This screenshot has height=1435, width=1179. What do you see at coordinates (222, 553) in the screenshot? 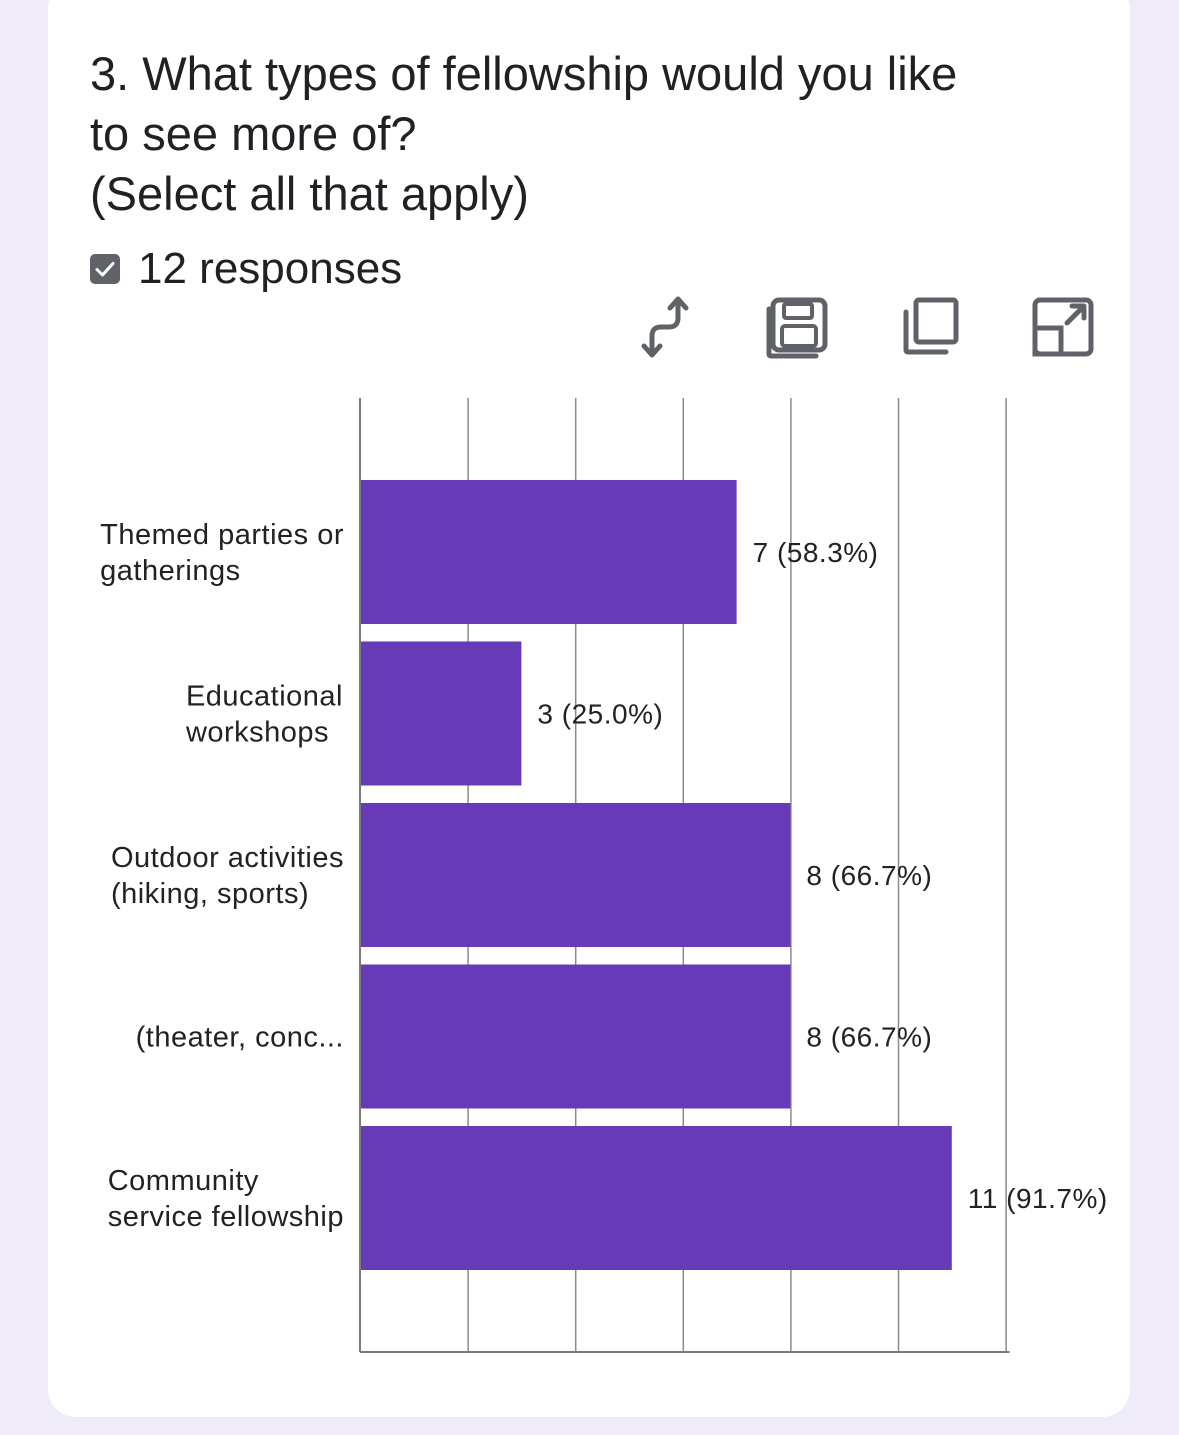
I see `category-label: Themed parties or gatherings` at bounding box center [222, 553].